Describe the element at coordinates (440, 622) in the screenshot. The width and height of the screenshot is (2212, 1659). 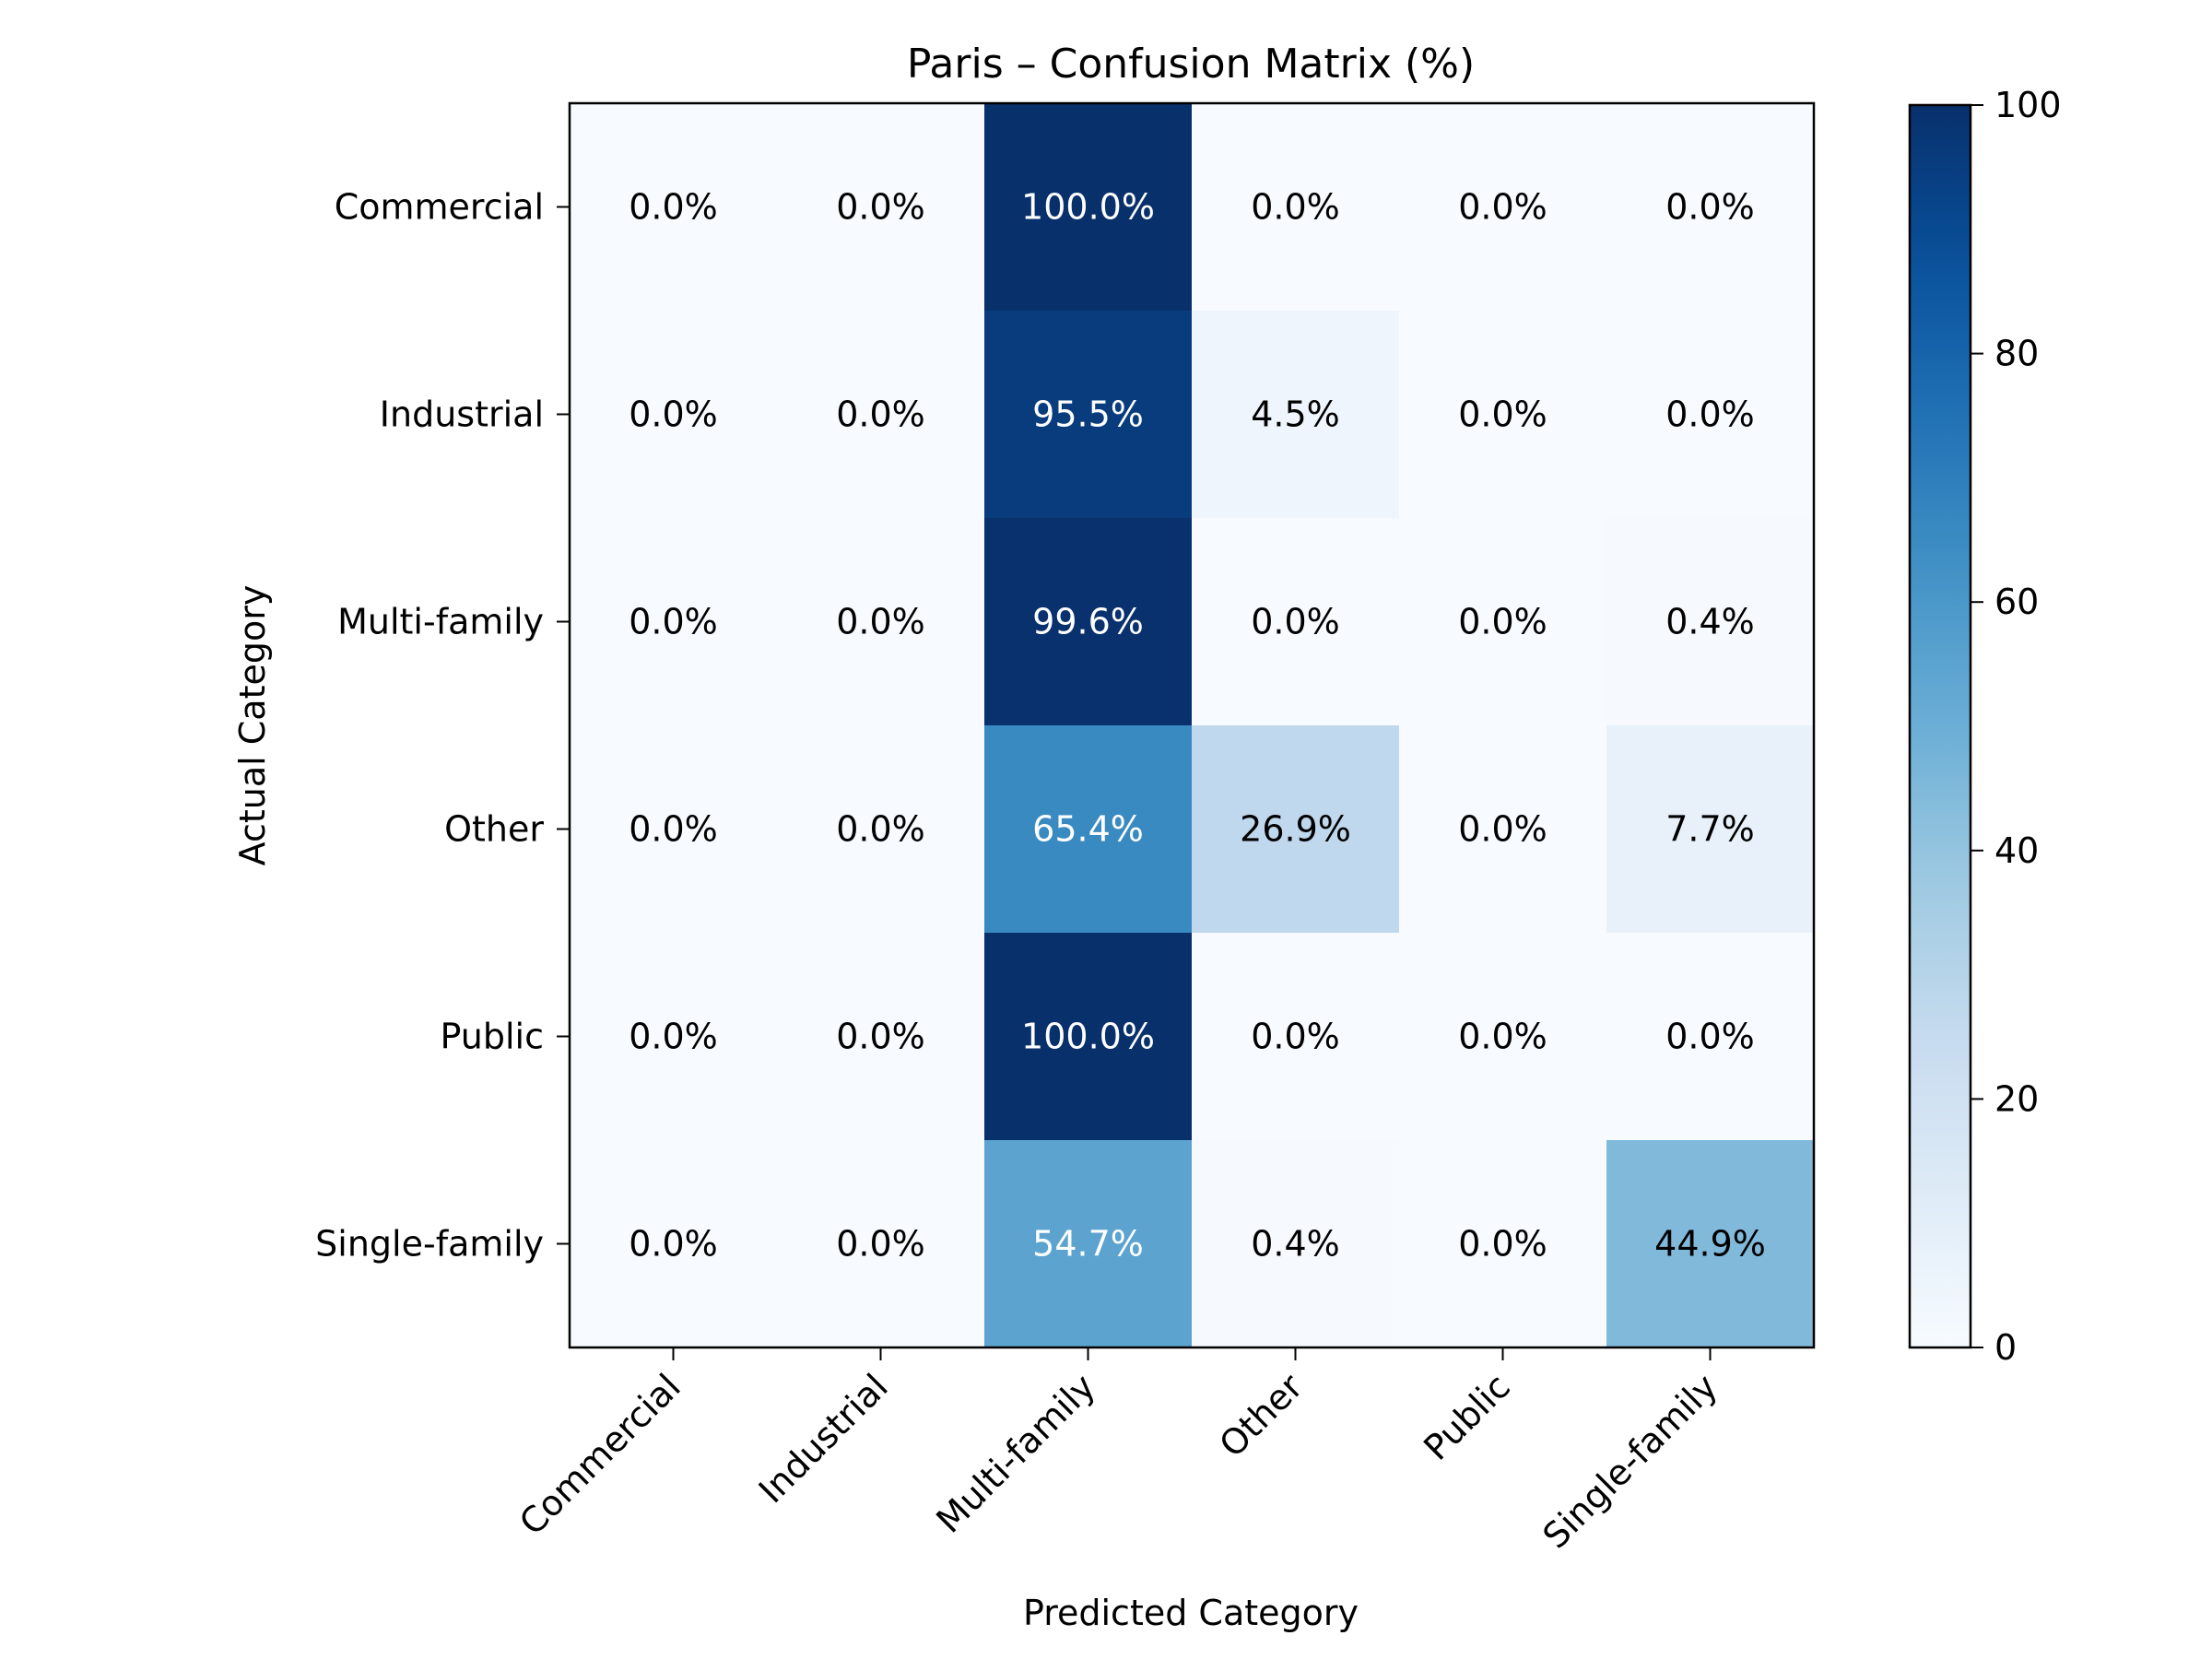
I see `y-tick-label: Multi-family` at that location.